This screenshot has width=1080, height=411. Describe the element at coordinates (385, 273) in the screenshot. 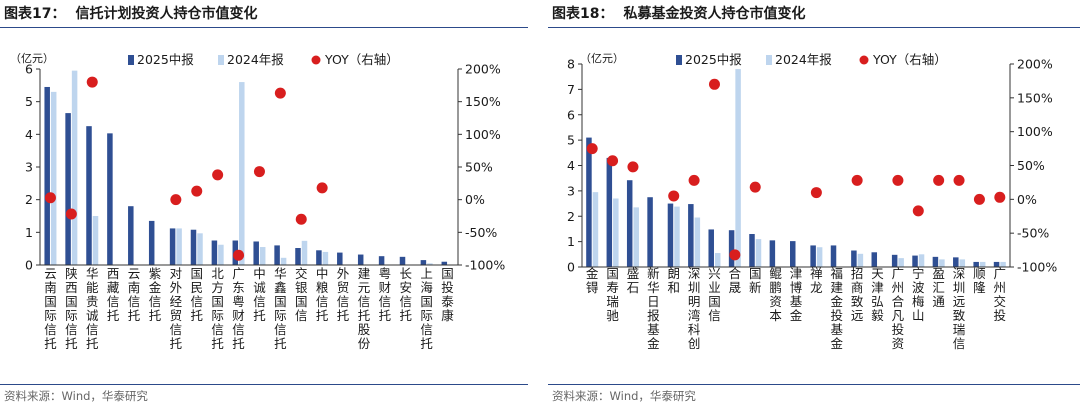

I see `category-label-char: 粤` at that location.